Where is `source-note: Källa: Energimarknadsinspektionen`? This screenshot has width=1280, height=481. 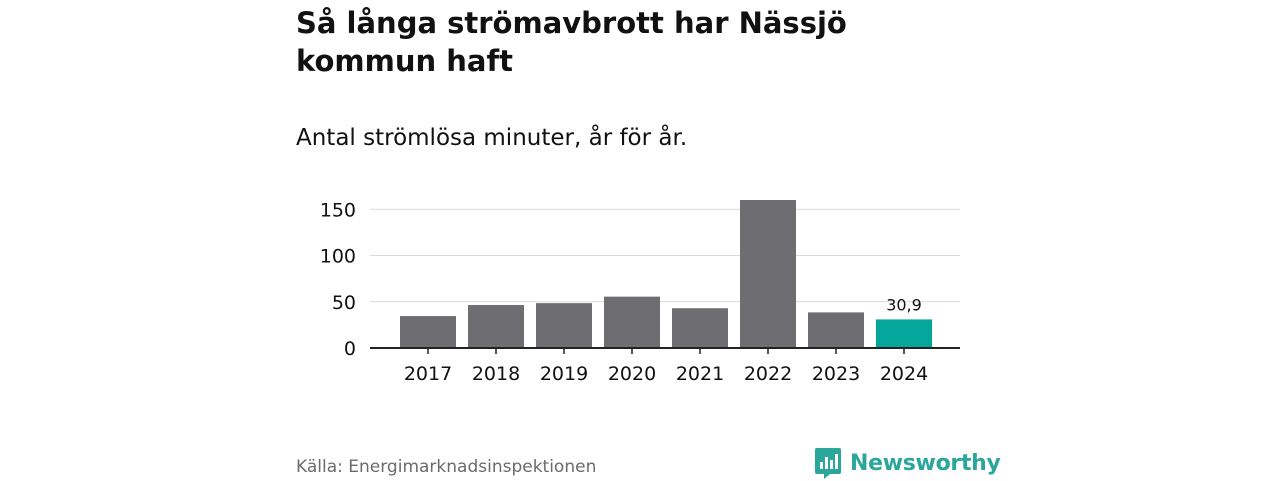
source-note: Källa: Energimarknadsinspektionen is located at coordinates (446, 467).